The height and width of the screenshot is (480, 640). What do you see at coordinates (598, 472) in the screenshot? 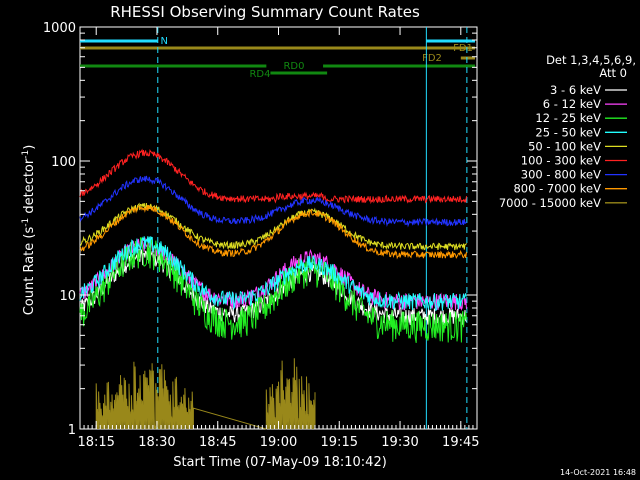
I see `footer-date: 14-Oct-2021 16:48` at bounding box center [598, 472].